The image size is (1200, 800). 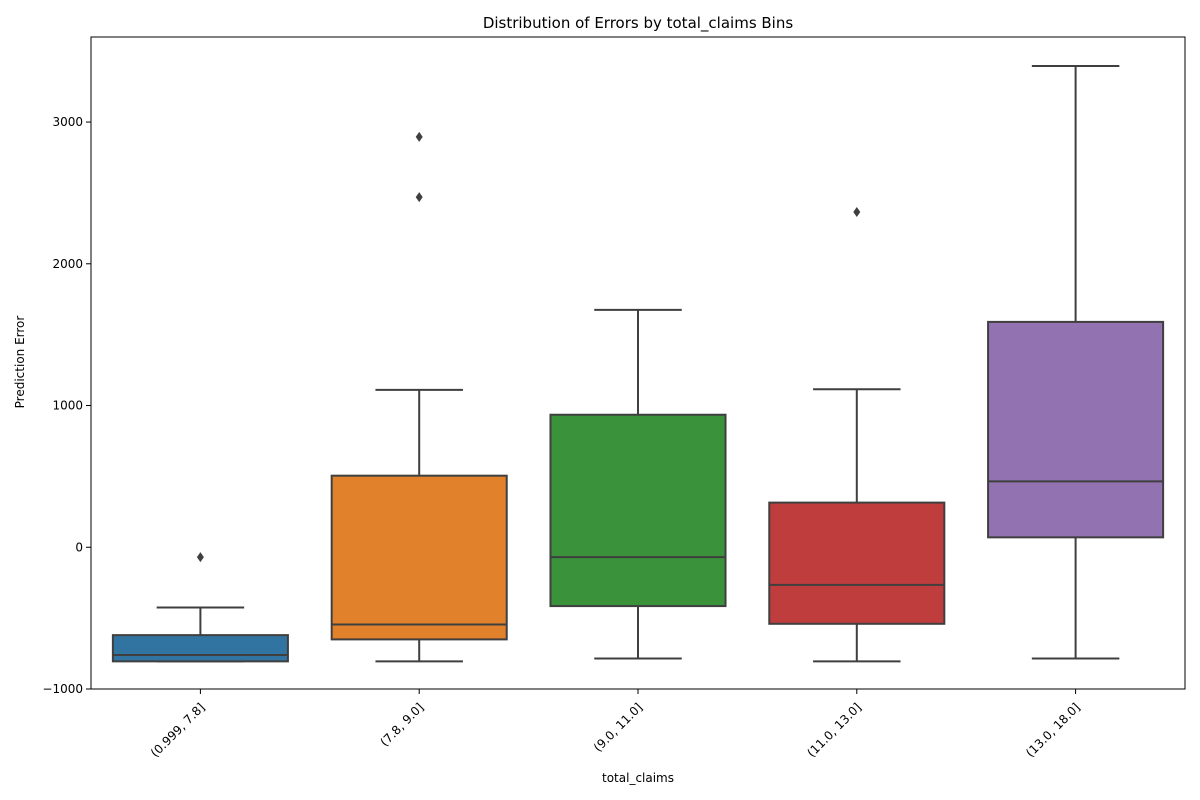 I want to click on y-axis: −1000 0 1000 2000 3000, so click(x=66, y=405).